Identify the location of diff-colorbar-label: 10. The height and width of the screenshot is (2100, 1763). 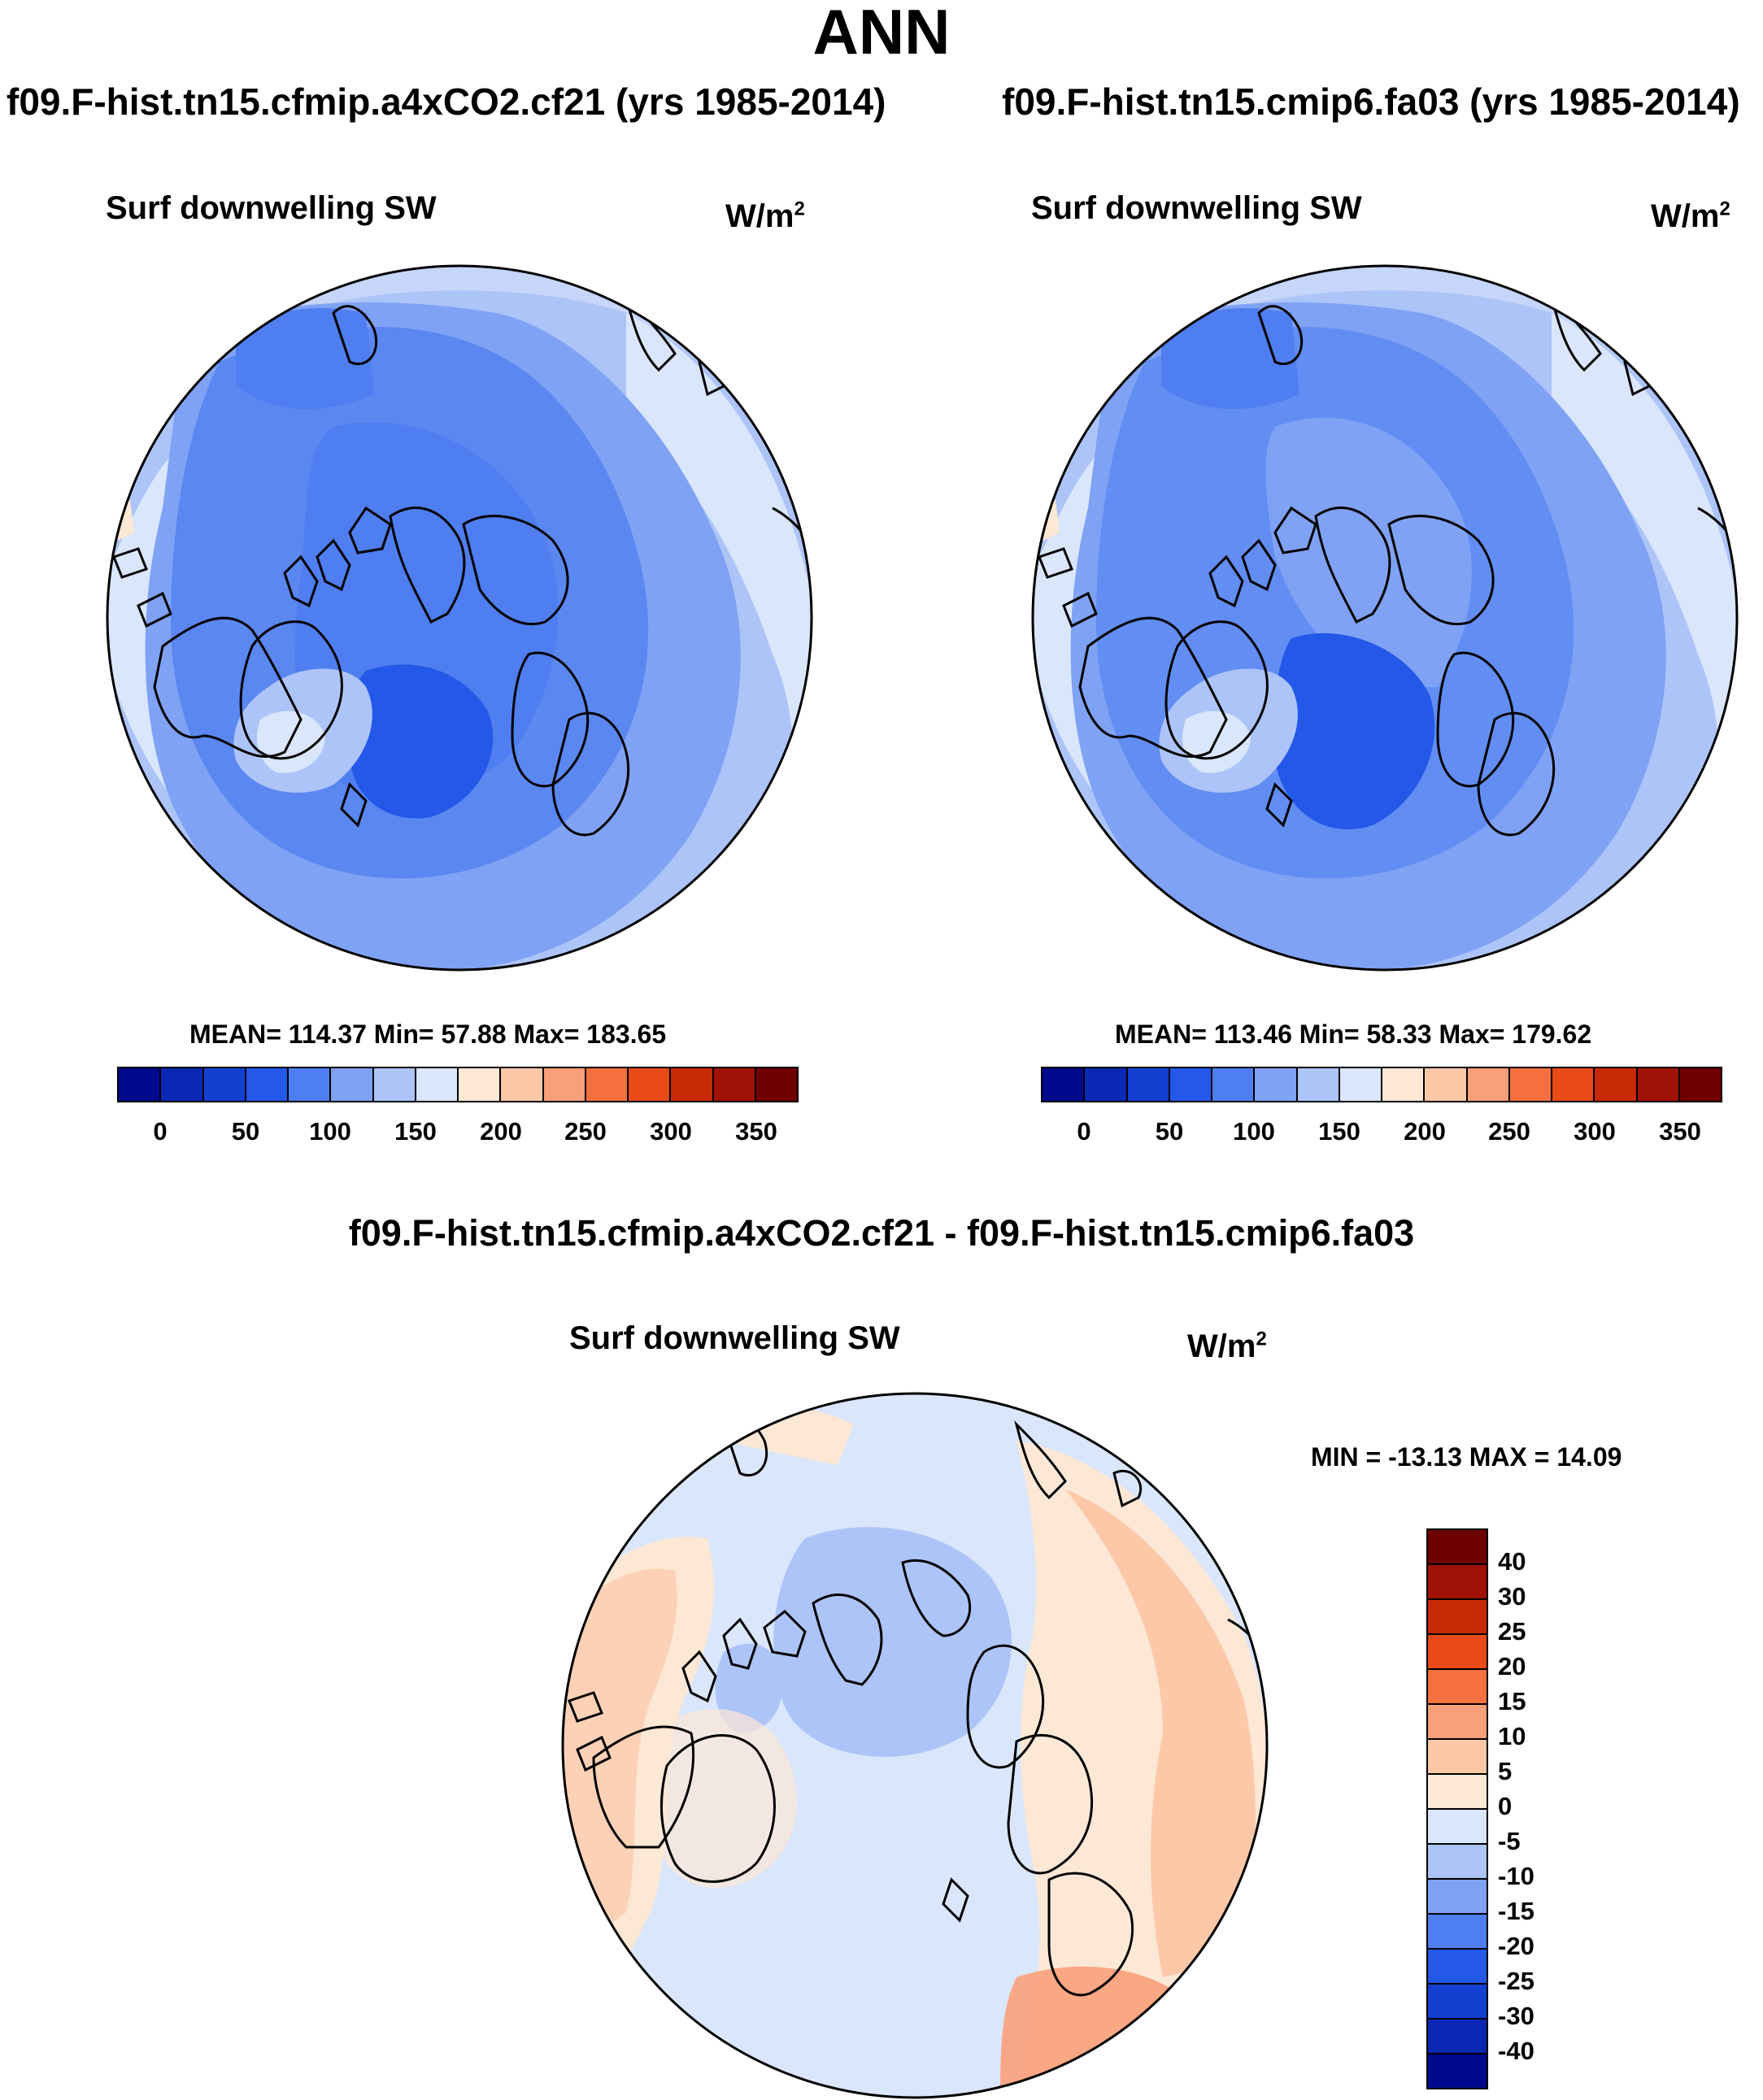
(1512, 1736).